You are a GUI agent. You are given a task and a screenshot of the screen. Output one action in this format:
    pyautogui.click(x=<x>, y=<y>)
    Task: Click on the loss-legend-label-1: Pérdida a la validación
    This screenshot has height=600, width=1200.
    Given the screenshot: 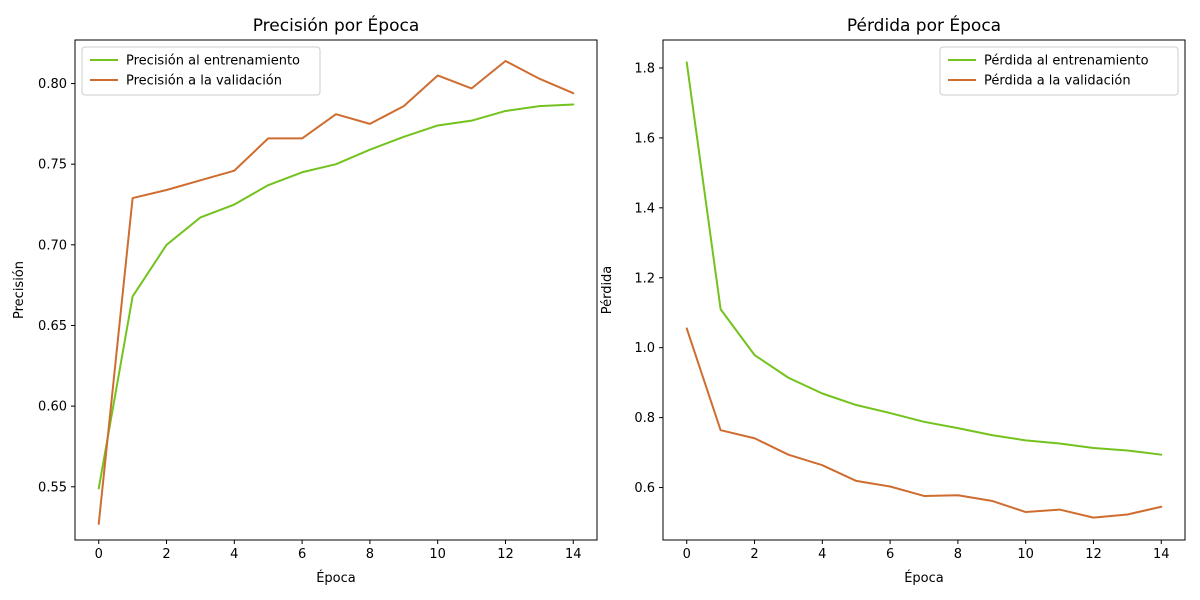 What is the action you would take?
    pyautogui.click(x=1057, y=81)
    